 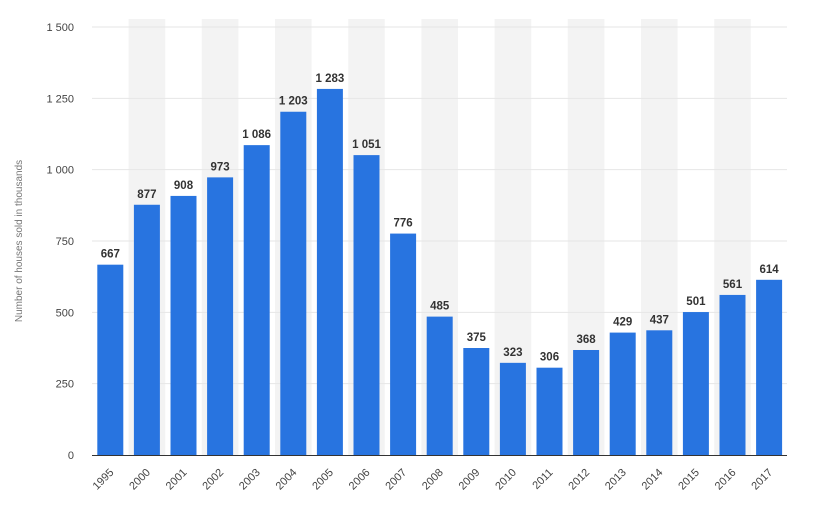 I want to click on y-axis-ticks: 0 250 500 750 1 000 1 250 1 500, so click(x=60, y=242).